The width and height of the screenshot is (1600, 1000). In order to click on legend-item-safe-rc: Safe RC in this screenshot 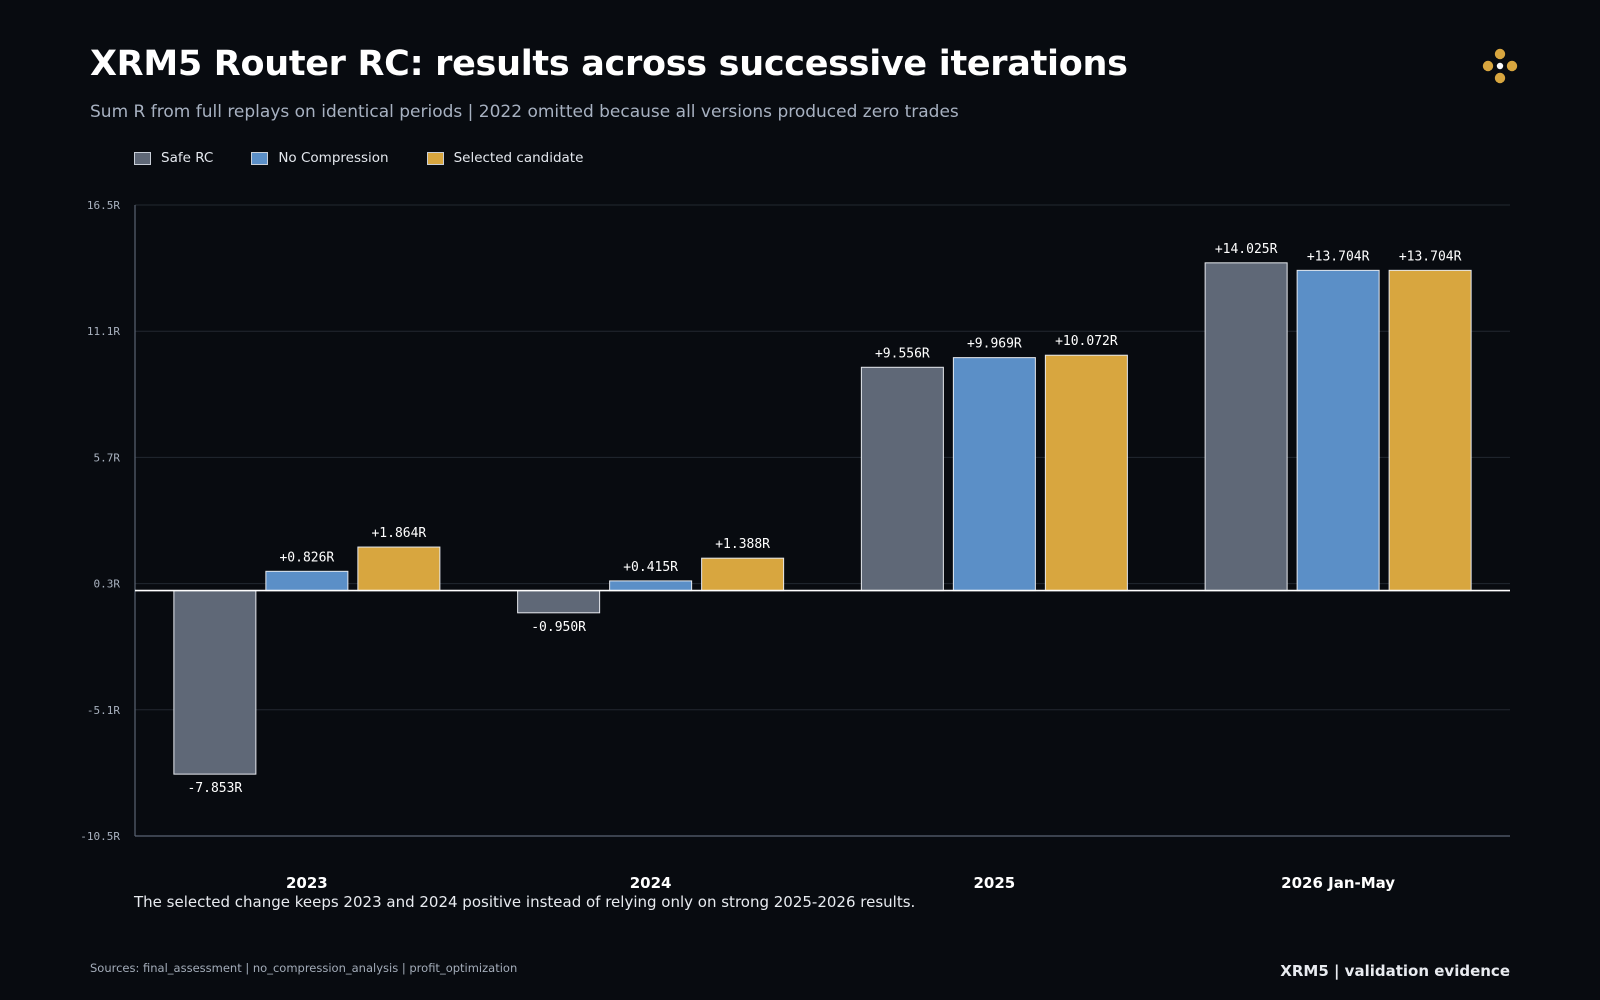, I will do `click(173, 158)`.